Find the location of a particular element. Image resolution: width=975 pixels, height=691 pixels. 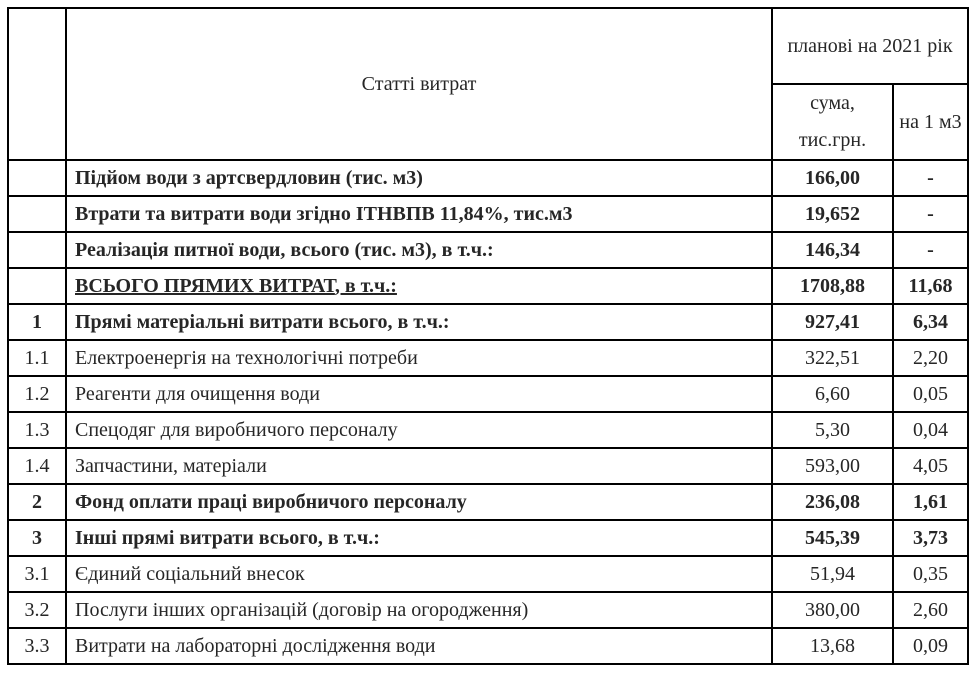

row-per-unit-value: 1,61 is located at coordinates (930, 502).